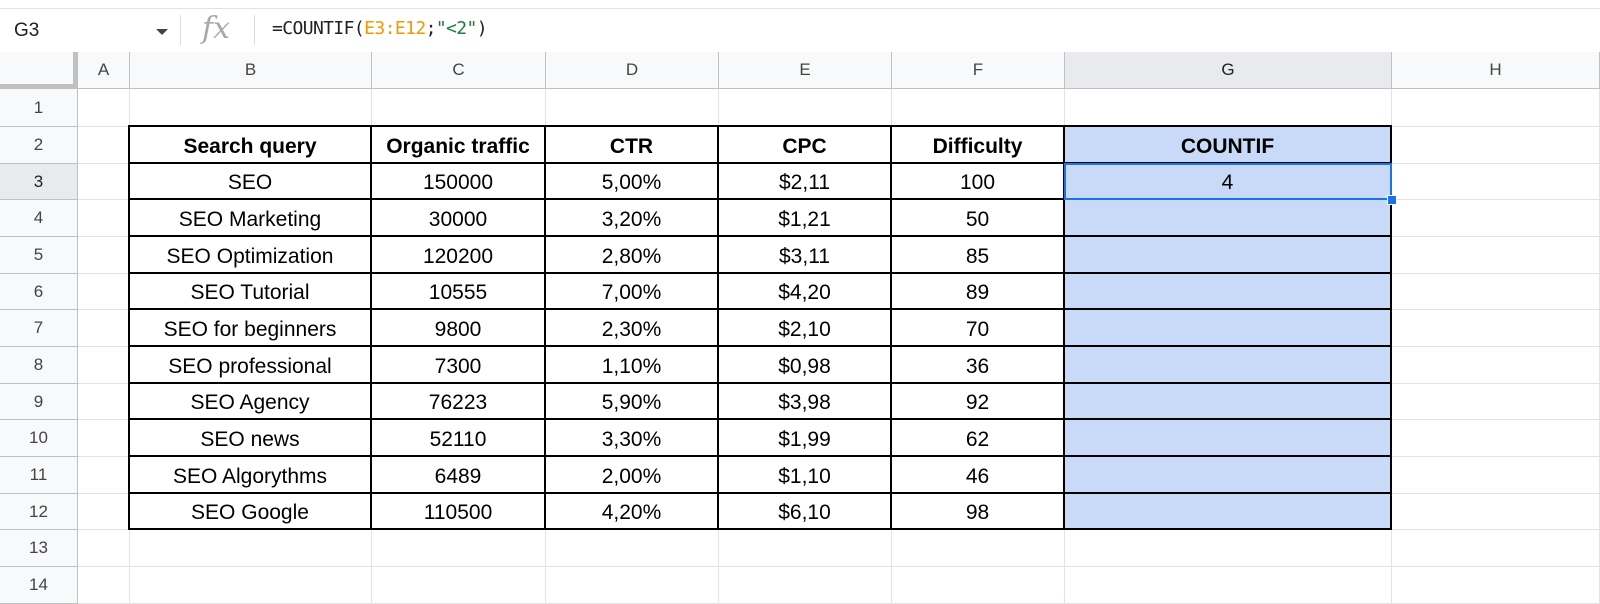 This screenshot has width=1600, height=604. What do you see at coordinates (459, 145) in the screenshot?
I see `table-header-cell: Organic traffic` at bounding box center [459, 145].